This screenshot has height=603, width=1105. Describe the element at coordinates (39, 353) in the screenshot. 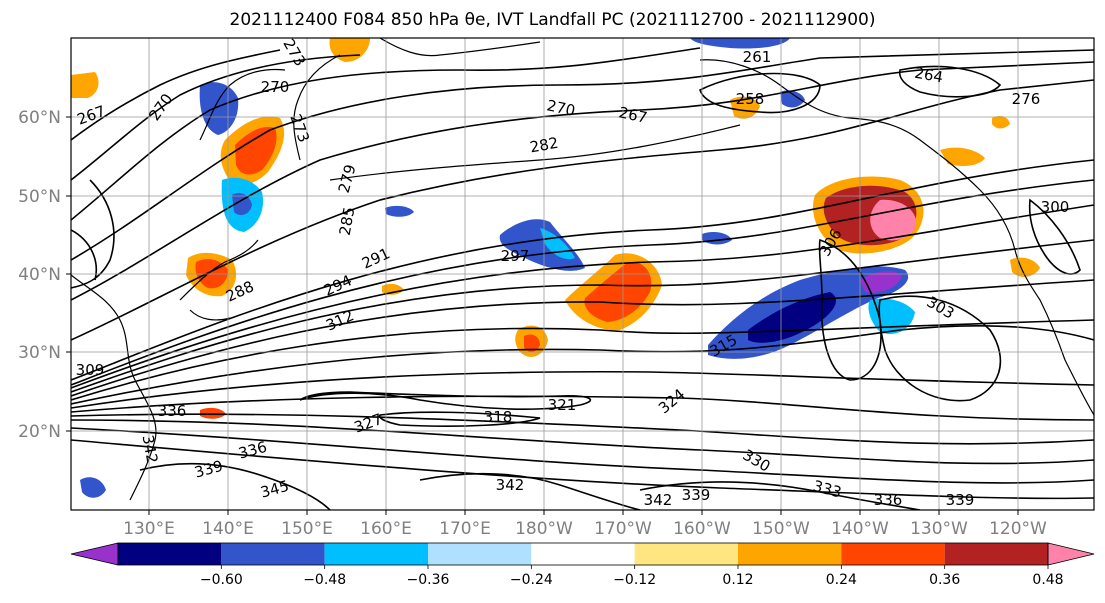

I see `lat-label: 30°N` at that location.